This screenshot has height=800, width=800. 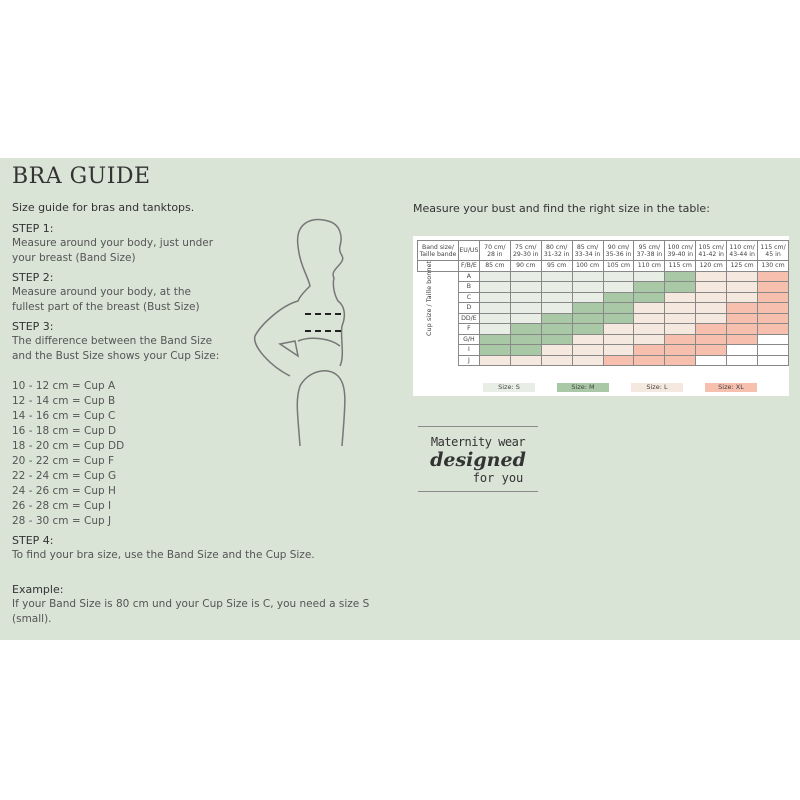 I want to click on band-eu-header: 70 cm/ 28 in, so click(x=494, y=250).